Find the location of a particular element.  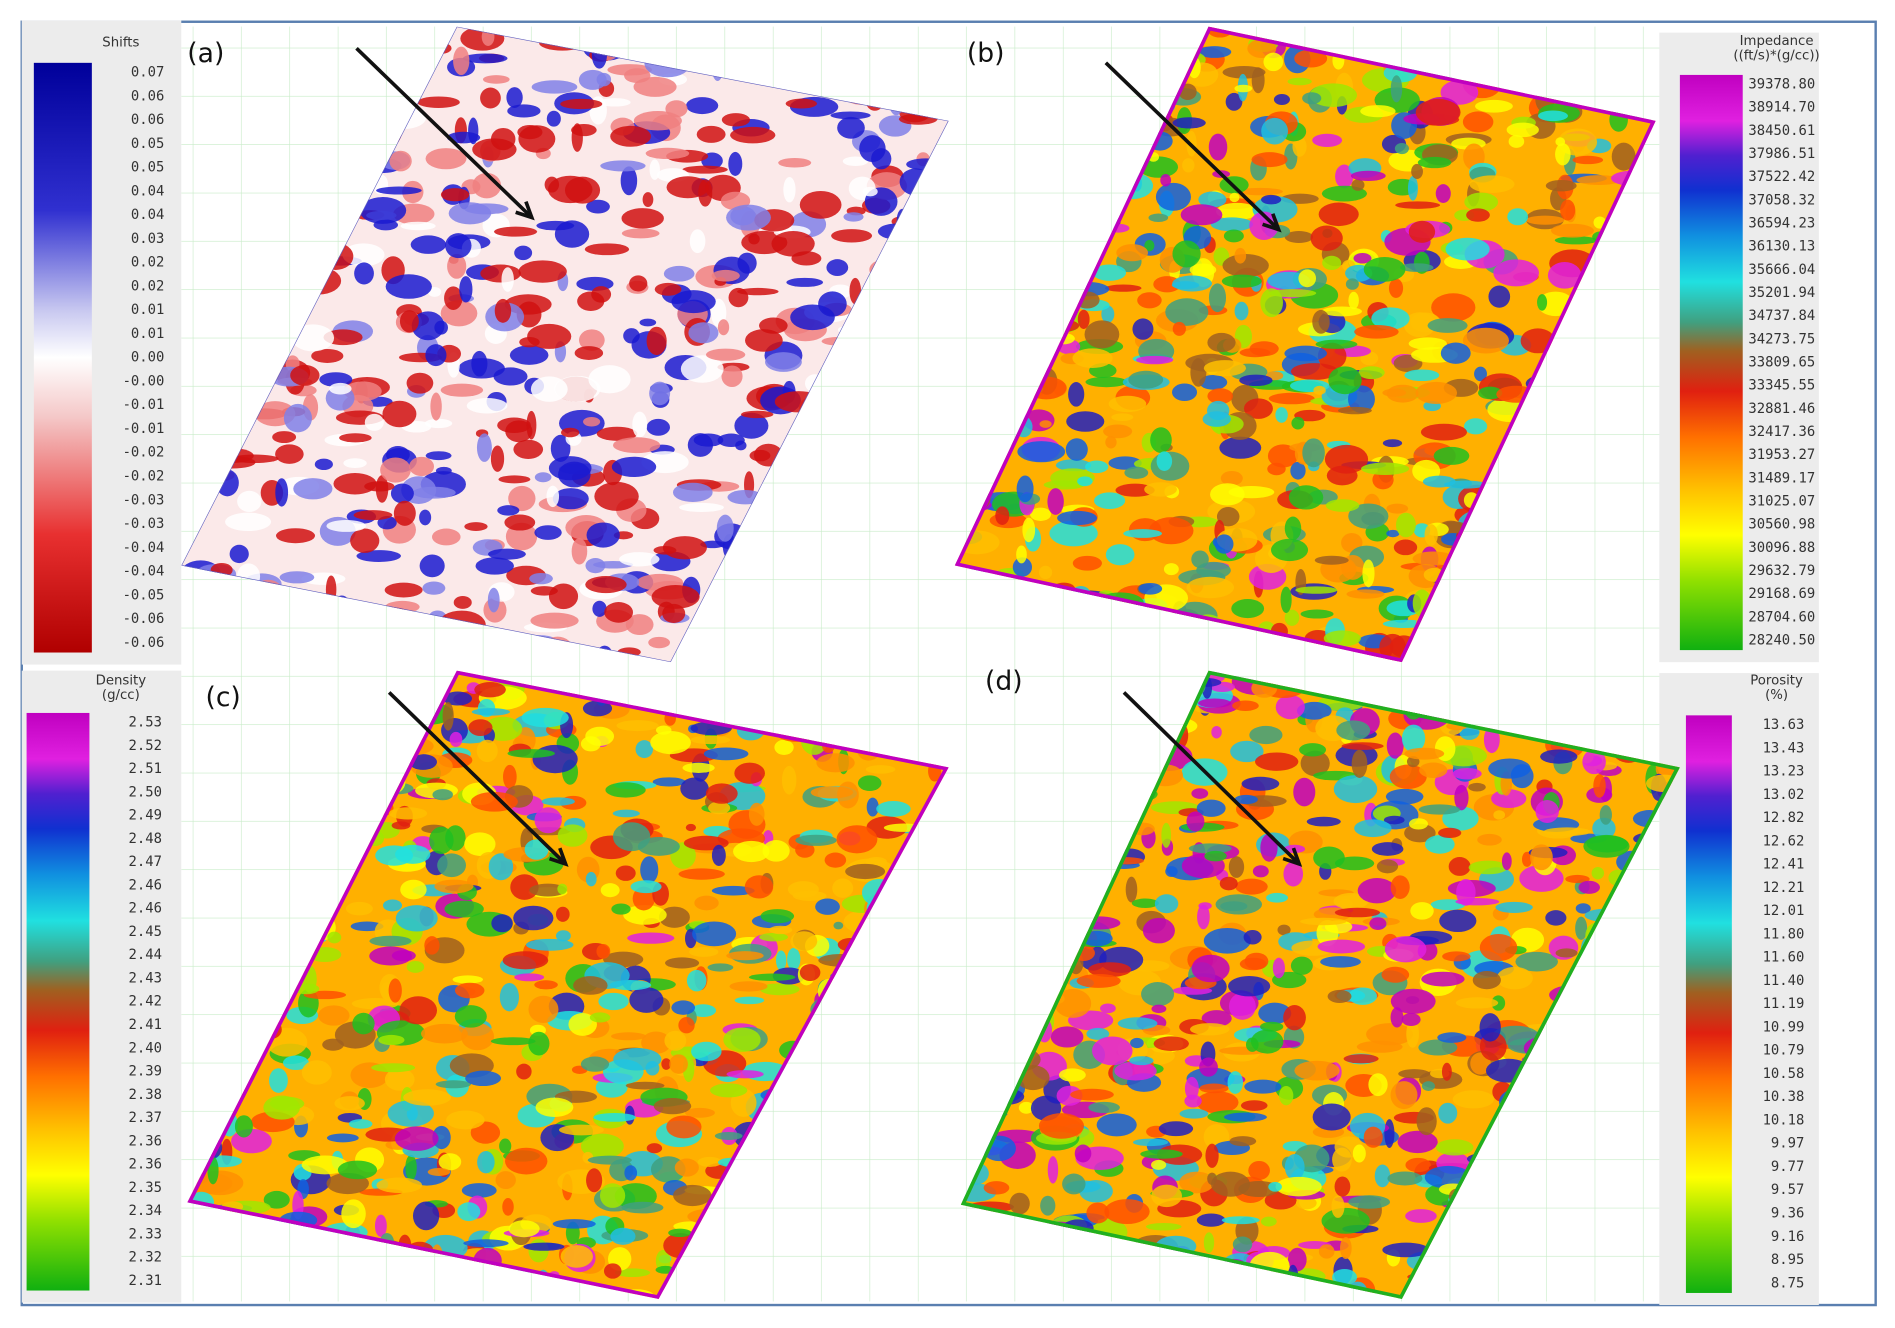

colorbar-label: 32881.46 is located at coordinates (1781, 409).